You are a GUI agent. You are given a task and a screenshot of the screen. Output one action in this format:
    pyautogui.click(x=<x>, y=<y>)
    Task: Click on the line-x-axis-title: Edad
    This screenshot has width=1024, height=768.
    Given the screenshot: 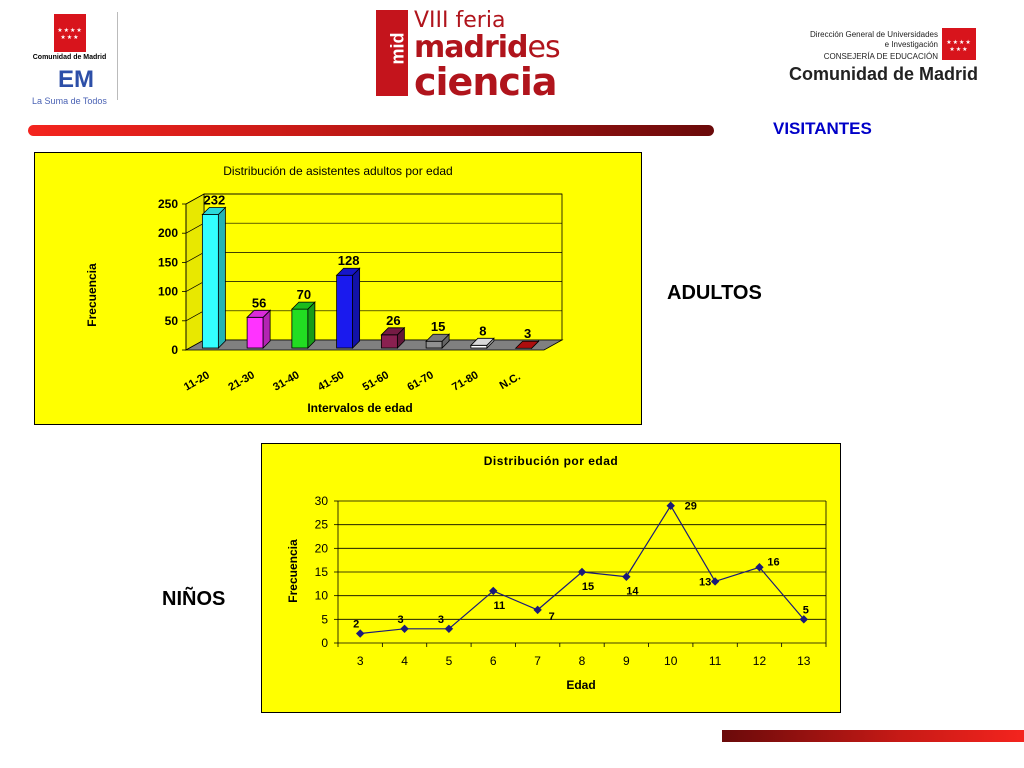 What is the action you would take?
    pyautogui.click(x=580, y=685)
    